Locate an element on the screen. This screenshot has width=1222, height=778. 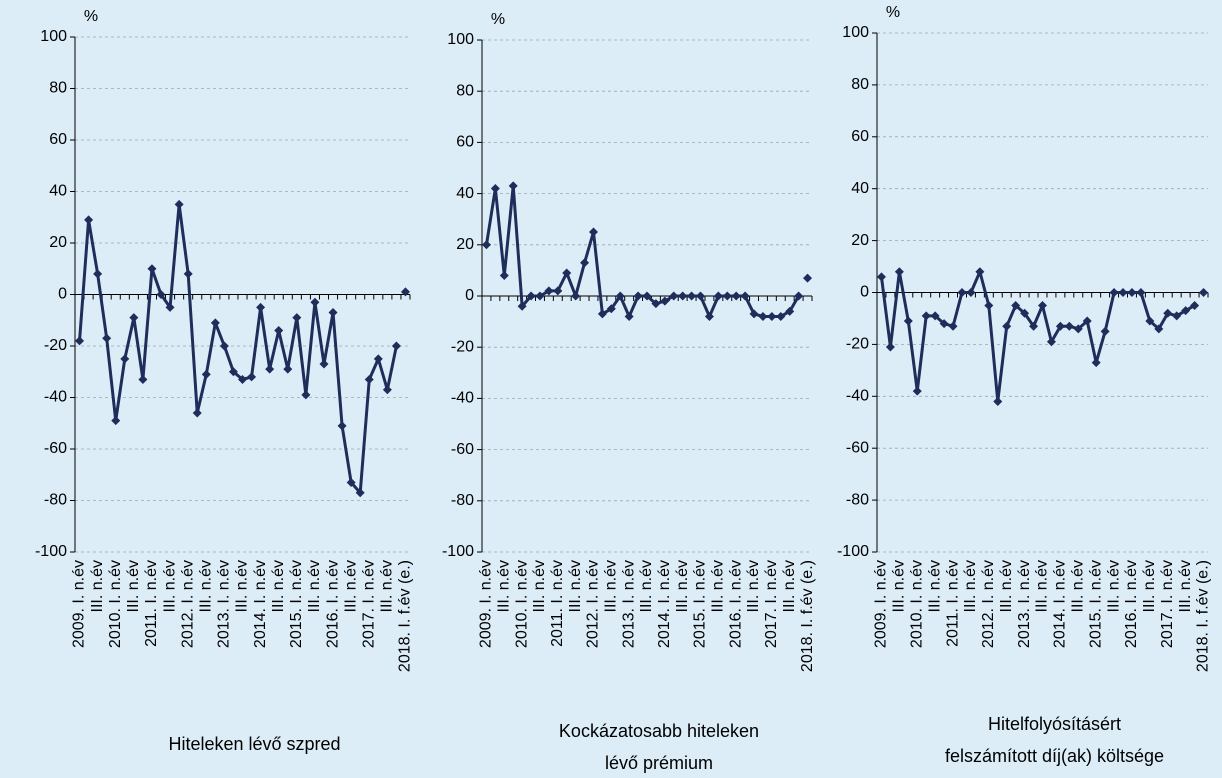
x-tick-label: 2010. I. n.év is located at coordinates (521, 604).